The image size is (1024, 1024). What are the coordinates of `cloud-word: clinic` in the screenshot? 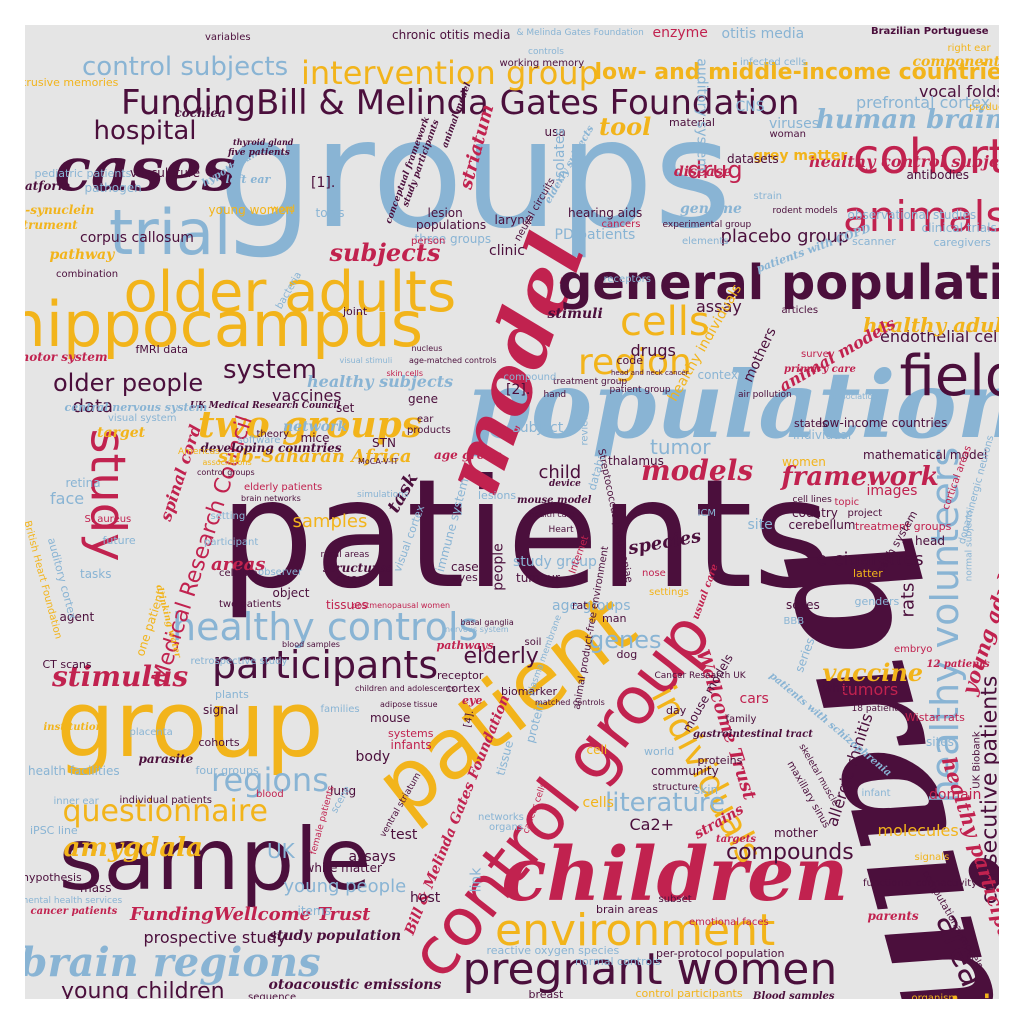 It's located at (507, 251).